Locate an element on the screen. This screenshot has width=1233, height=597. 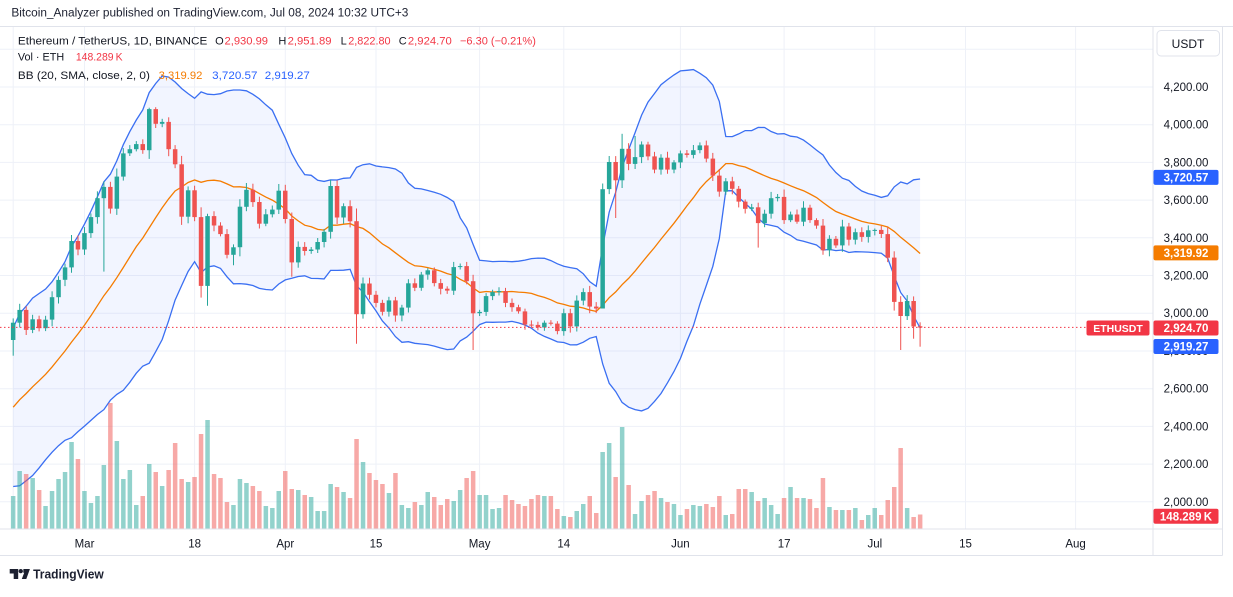
svg-text: L is located at coordinates (344, 42).